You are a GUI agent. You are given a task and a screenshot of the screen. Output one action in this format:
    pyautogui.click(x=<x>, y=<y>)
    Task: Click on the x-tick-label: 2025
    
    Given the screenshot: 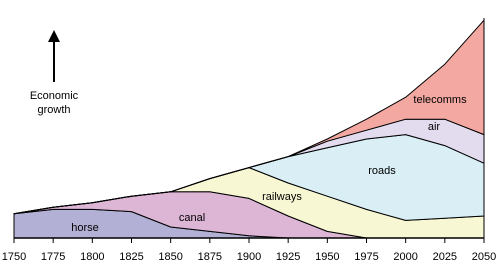 What is the action you would take?
    pyautogui.click(x=445, y=257)
    